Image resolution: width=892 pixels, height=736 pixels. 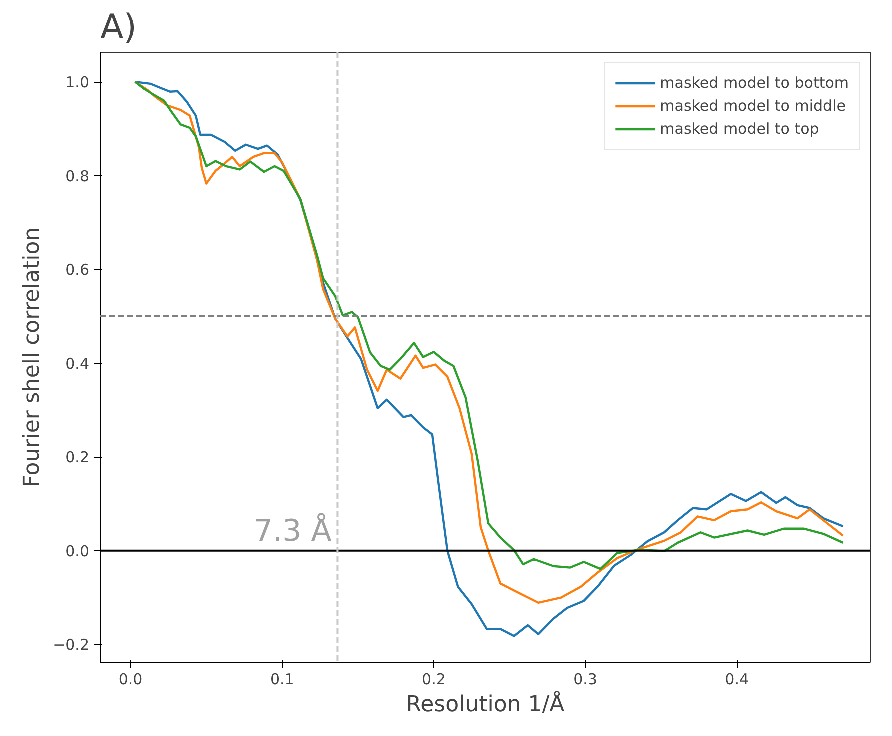 What do you see at coordinates (71, 645) in the screenshot?
I see `y-tick-label: −0.2` at bounding box center [71, 645].